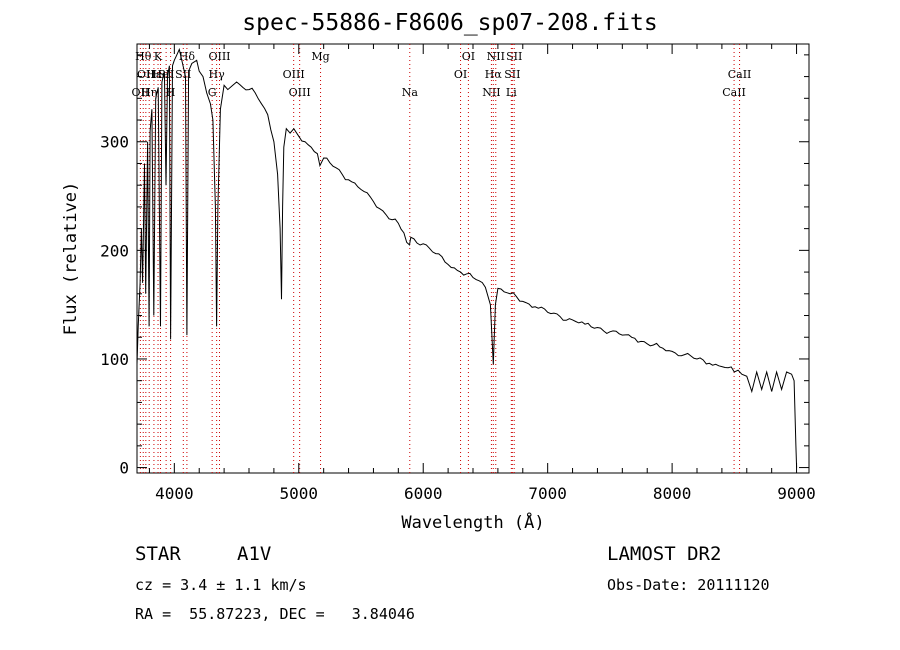  Describe the element at coordinates (410, 92) in the screenshot. I see `line-label: Na` at that location.